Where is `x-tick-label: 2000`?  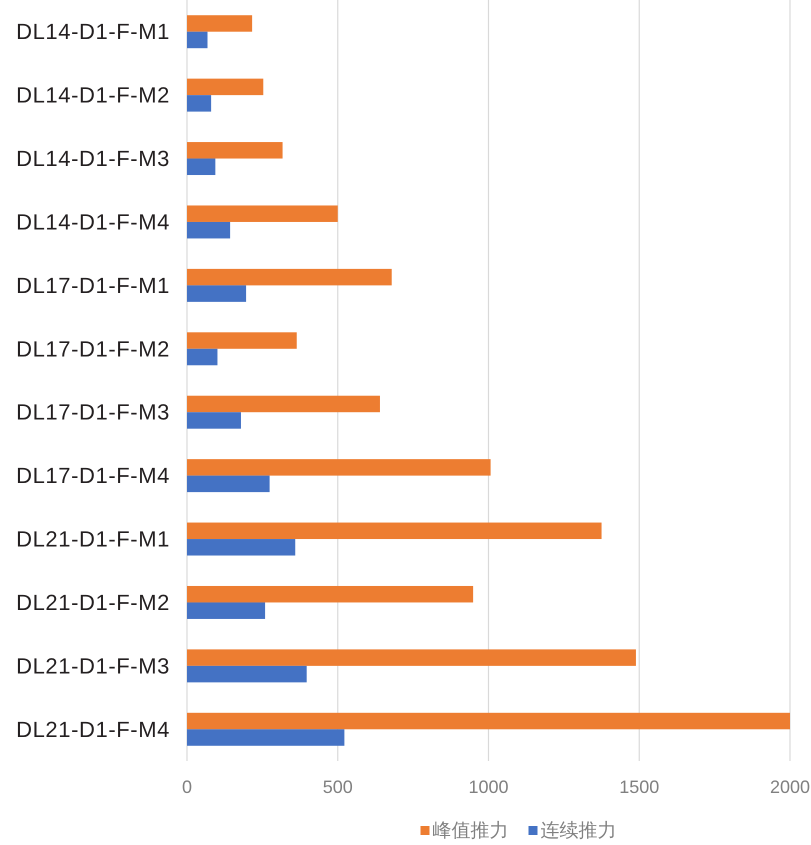 x-tick-label: 2000 is located at coordinates (790, 787).